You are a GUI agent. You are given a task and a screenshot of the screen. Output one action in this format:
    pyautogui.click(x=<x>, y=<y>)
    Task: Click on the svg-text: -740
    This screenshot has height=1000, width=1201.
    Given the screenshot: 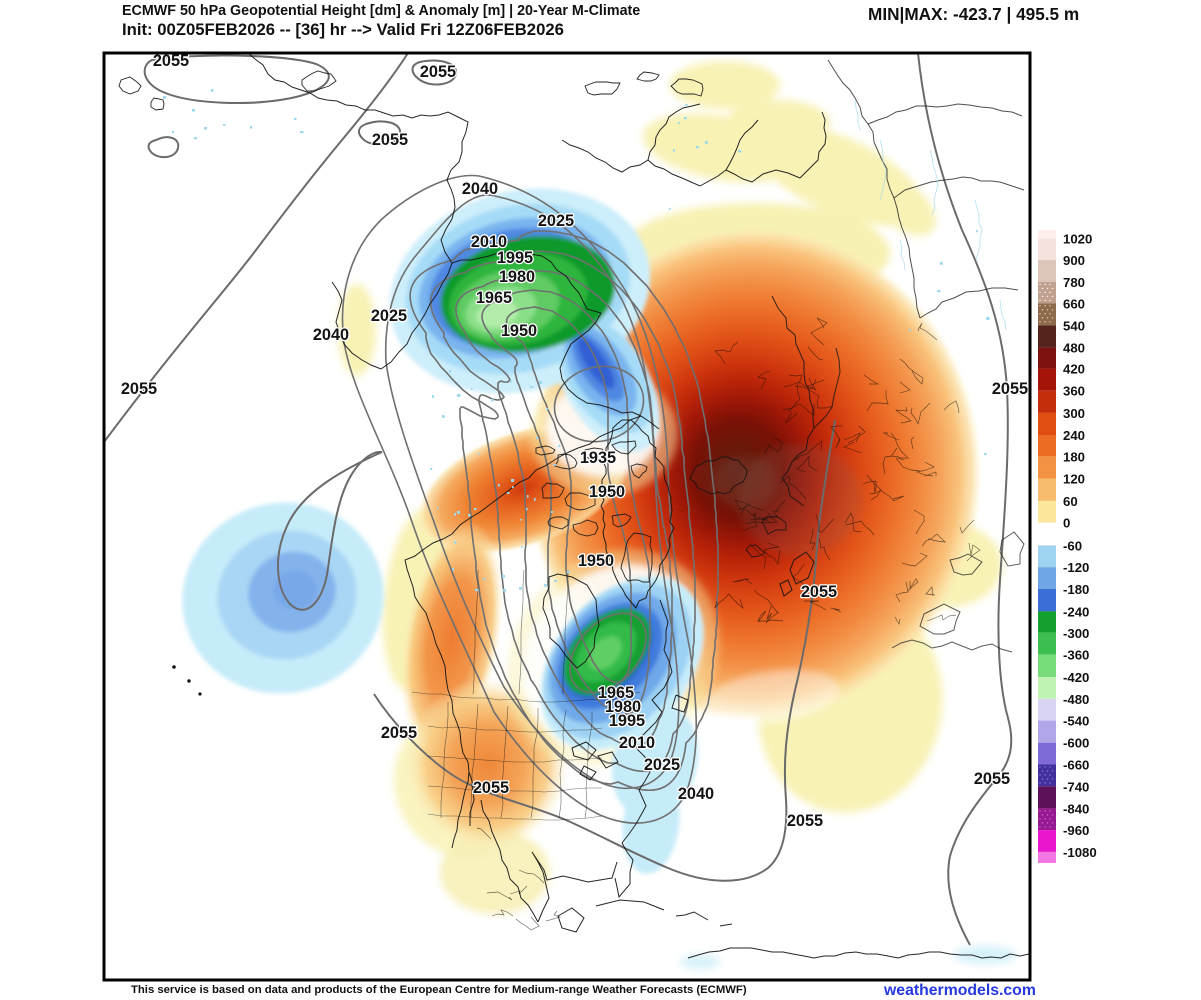 What is the action you would take?
    pyautogui.click(x=1076, y=786)
    